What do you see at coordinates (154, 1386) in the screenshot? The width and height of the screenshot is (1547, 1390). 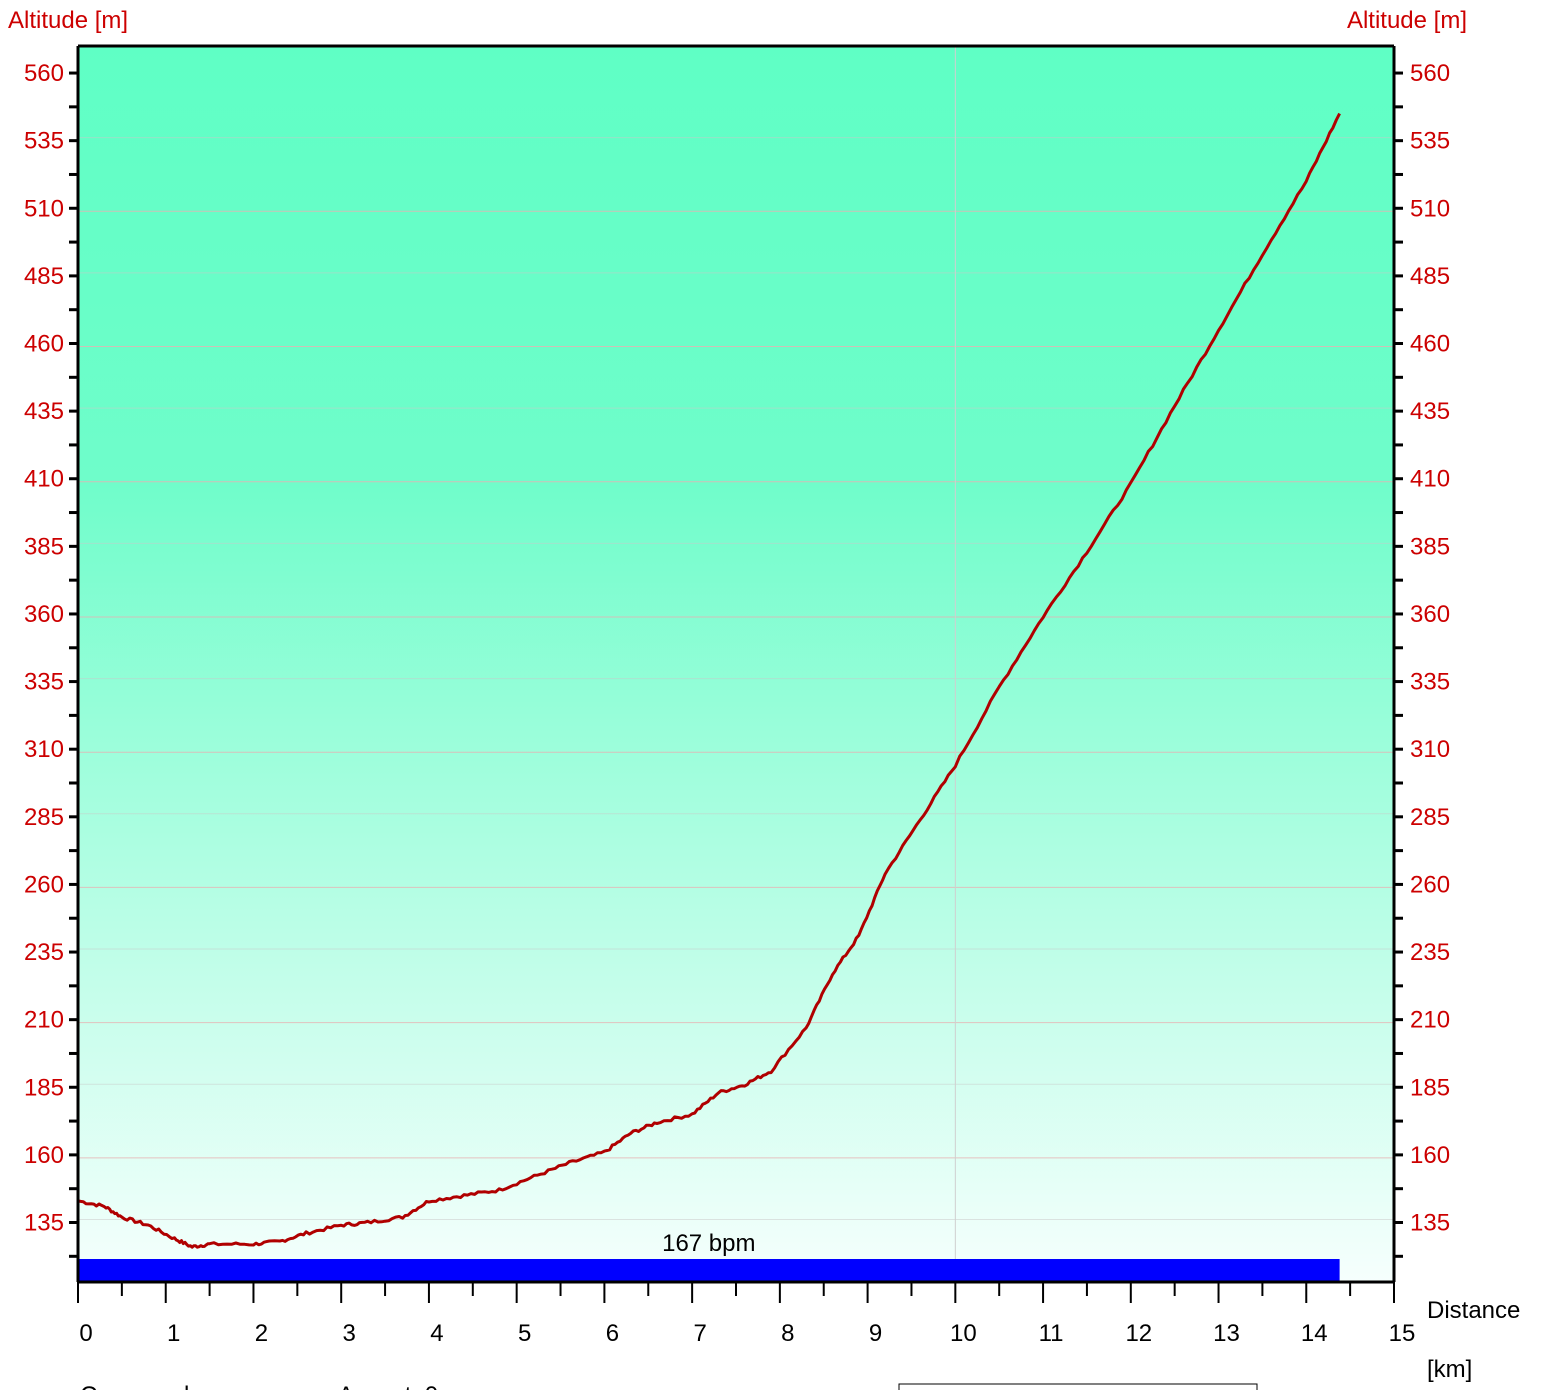 I see `cursor-values-label: Cursor values` at bounding box center [154, 1386].